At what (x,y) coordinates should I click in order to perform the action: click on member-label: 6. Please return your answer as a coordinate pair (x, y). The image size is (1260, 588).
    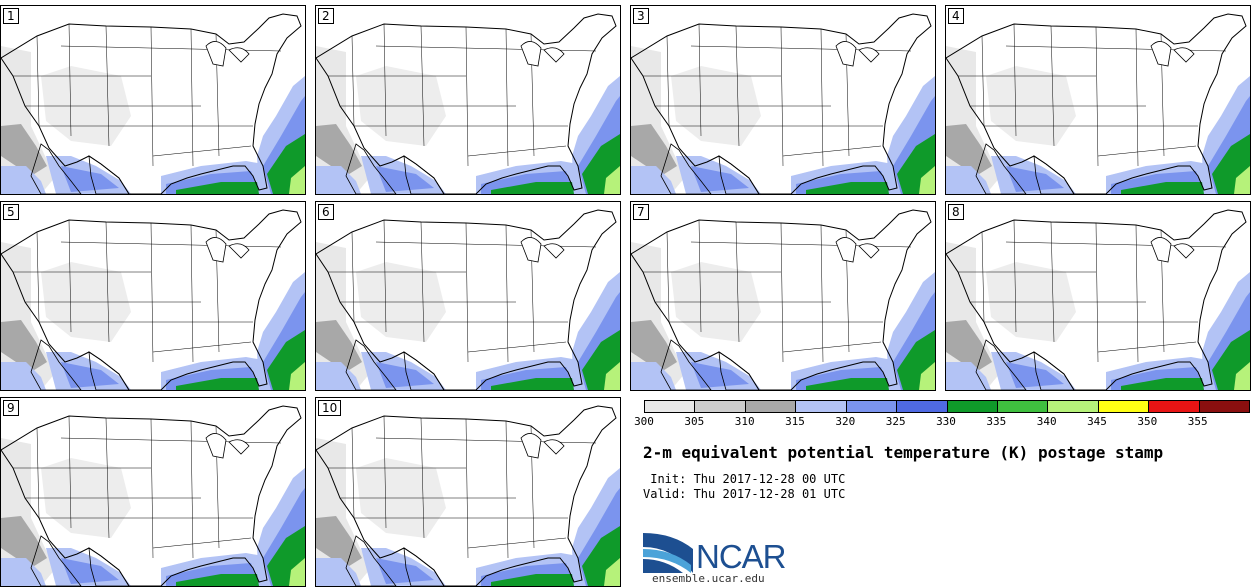
    Looking at the image, I should click on (326, 212).